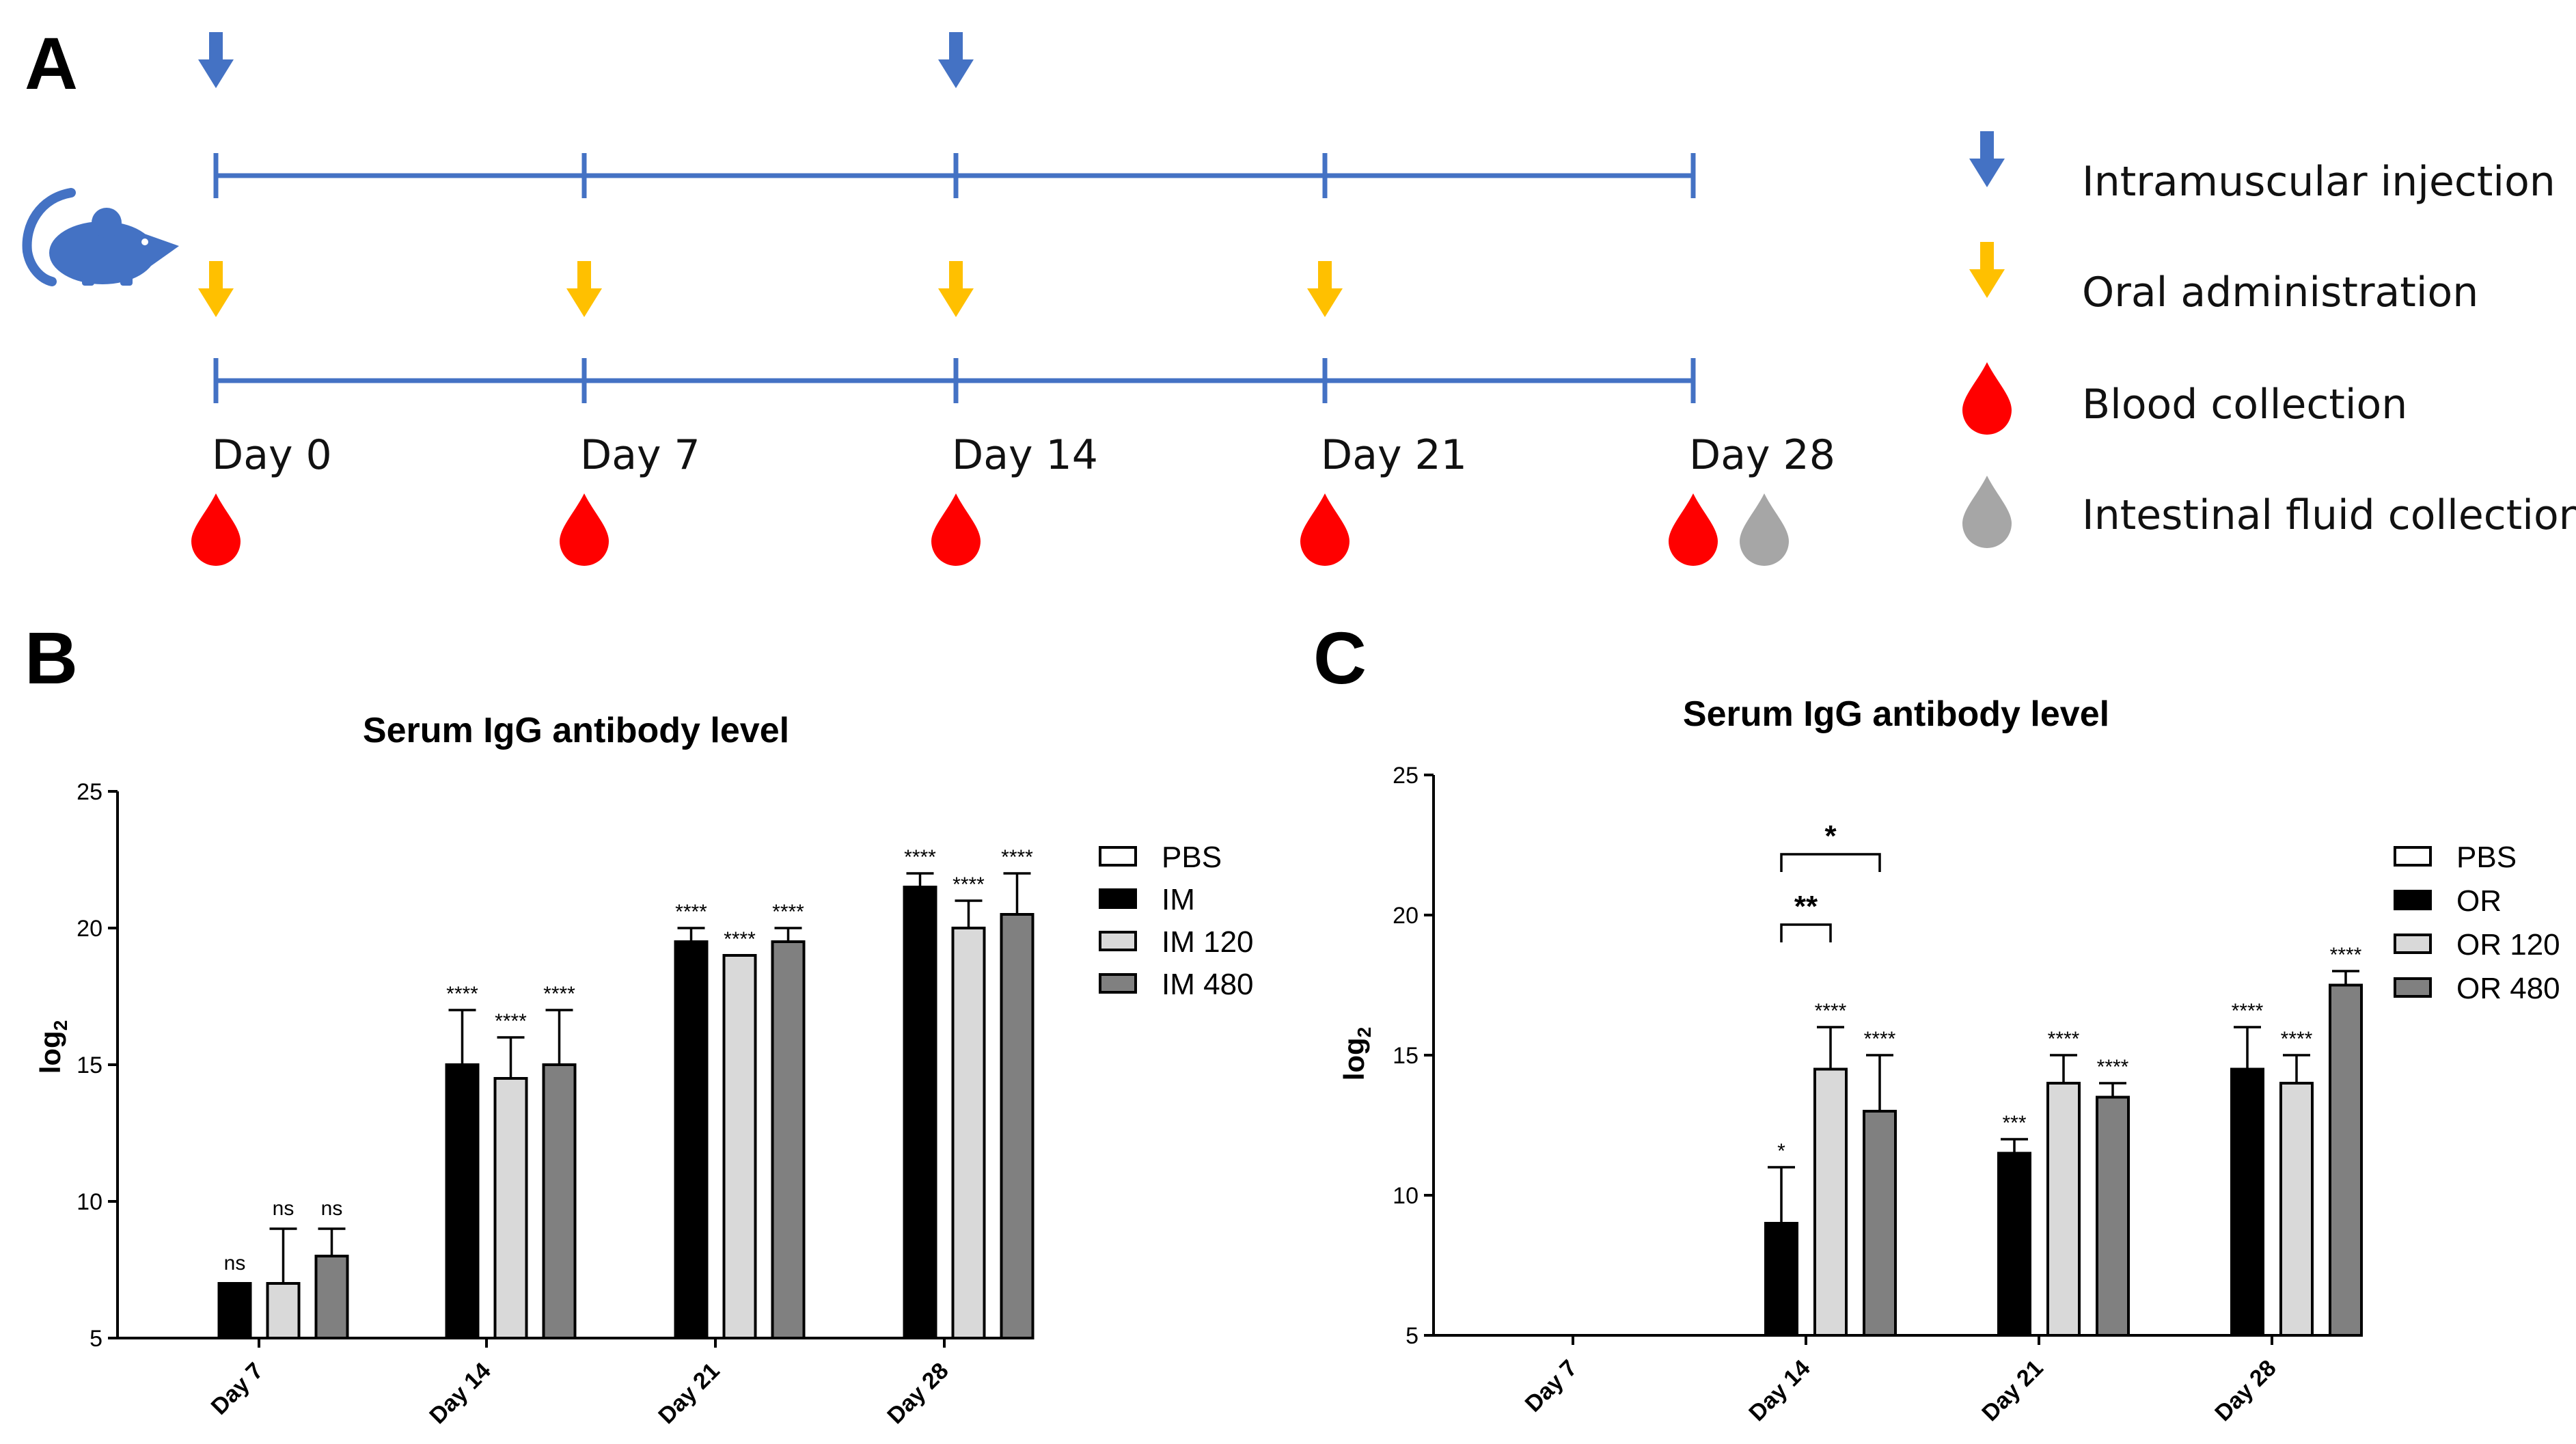 The height and width of the screenshot is (1444, 2576). I want to click on bracket-label: **, so click(1806, 906).